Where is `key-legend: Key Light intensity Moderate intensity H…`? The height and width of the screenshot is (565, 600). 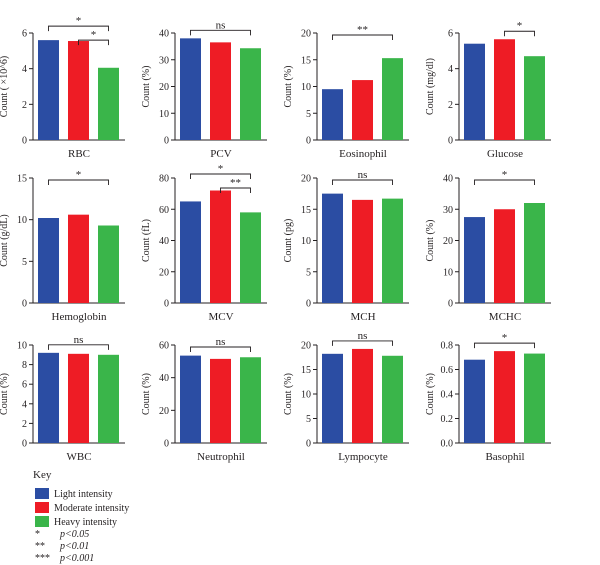
key-legend: Key Light intensity Moderate intensity H… is located at coordinates (81, 516).